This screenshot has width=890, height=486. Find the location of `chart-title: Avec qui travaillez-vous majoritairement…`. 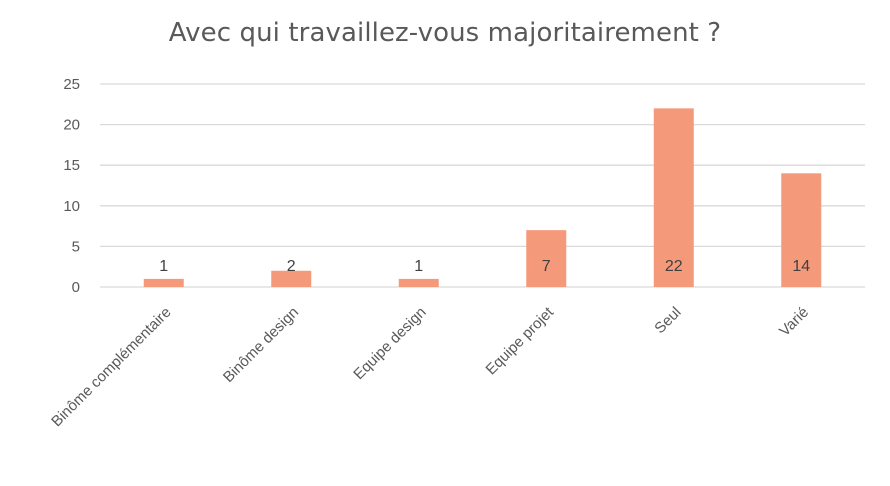

chart-title: Avec qui travaillez-vous majoritairement… is located at coordinates (445, 33).